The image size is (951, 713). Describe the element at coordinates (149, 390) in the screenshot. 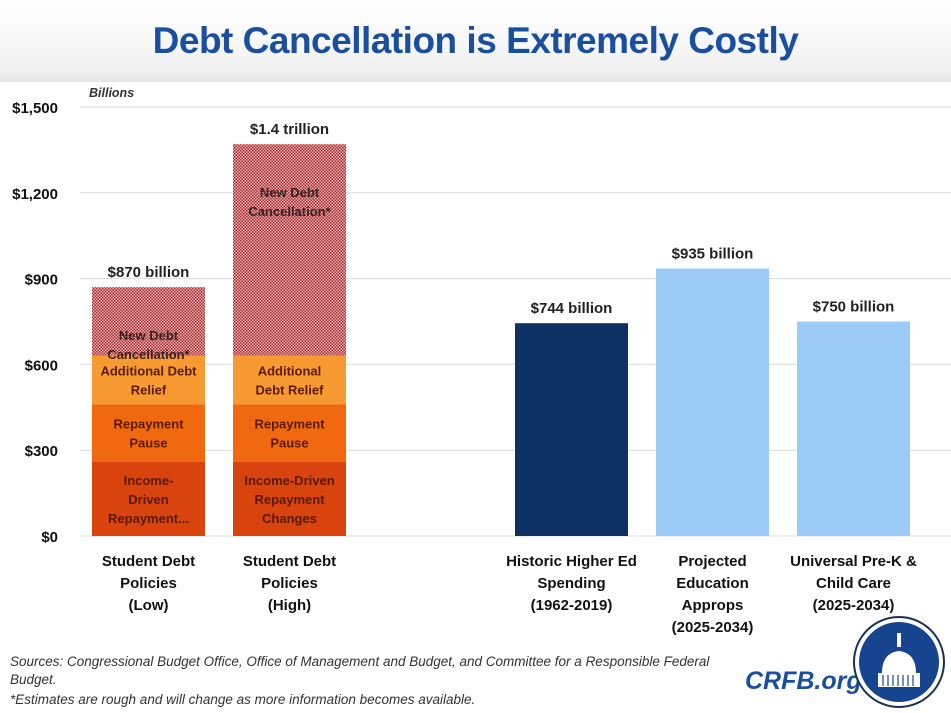

I see `segment-label: Relief` at that location.